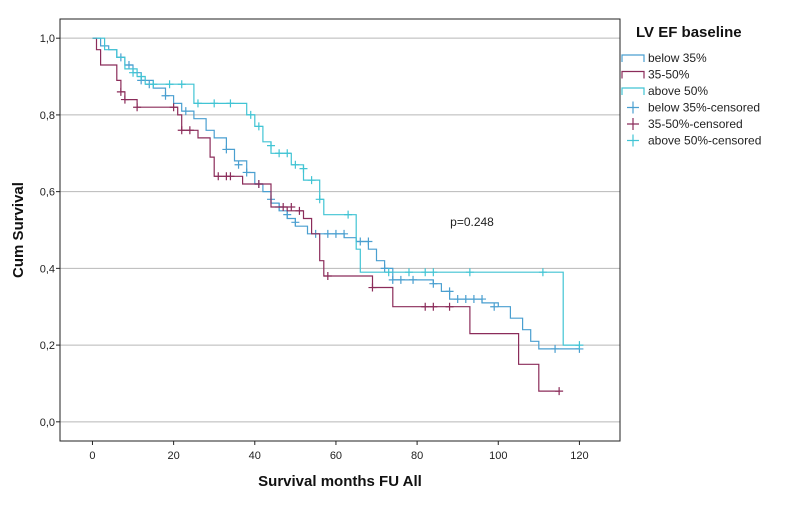 This screenshot has height=508, width=800. What do you see at coordinates (92, 456) in the screenshot?
I see `x-tick-label: 0` at bounding box center [92, 456].